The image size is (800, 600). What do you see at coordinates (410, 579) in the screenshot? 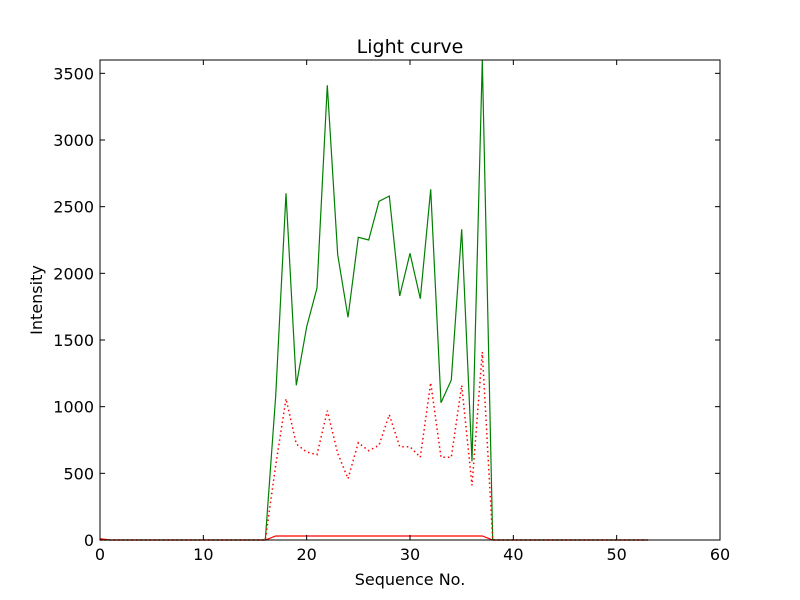
I see `x-axis-label: Sequence No.` at bounding box center [410, 579].